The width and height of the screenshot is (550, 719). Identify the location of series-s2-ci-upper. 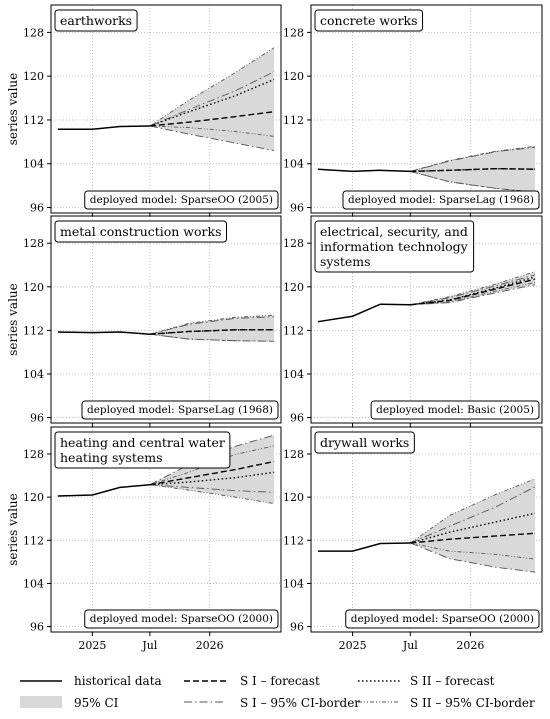
(473, 288).